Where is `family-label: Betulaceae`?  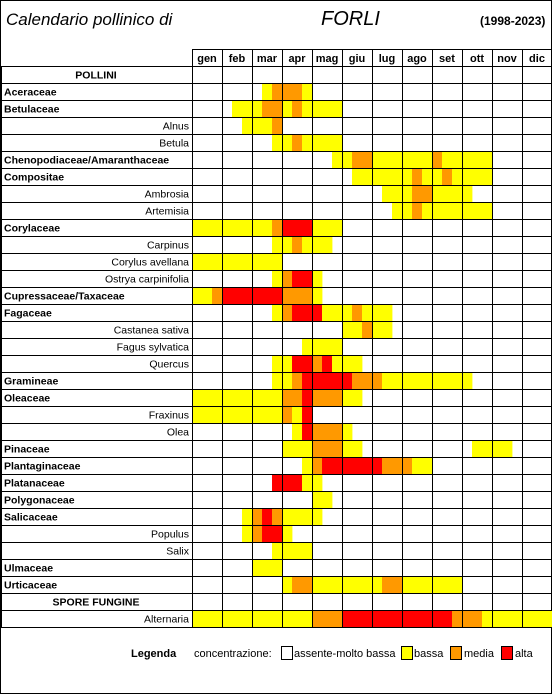
family-label: Betulaceae is located at coordinates (32, 110).